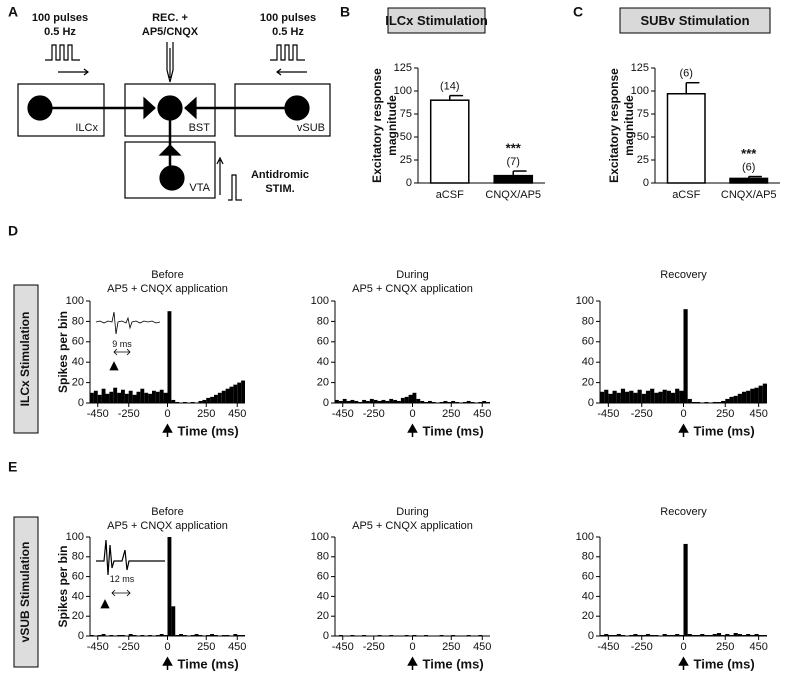 This screenshot has height=687, width=800. I want to click on inset-label: 9 ms, so click(122, 344).